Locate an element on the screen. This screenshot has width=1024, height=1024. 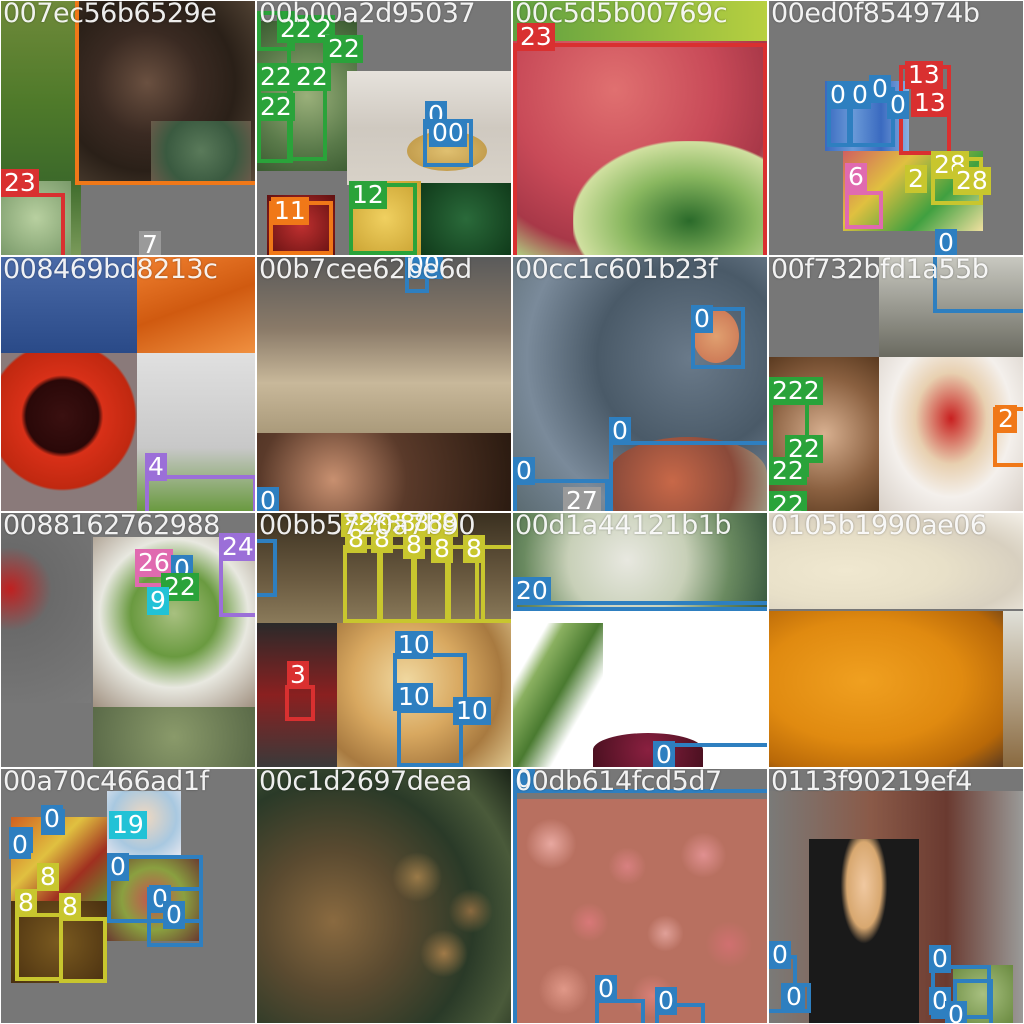
detection-label: 19 is located at coordinates (128, 825).